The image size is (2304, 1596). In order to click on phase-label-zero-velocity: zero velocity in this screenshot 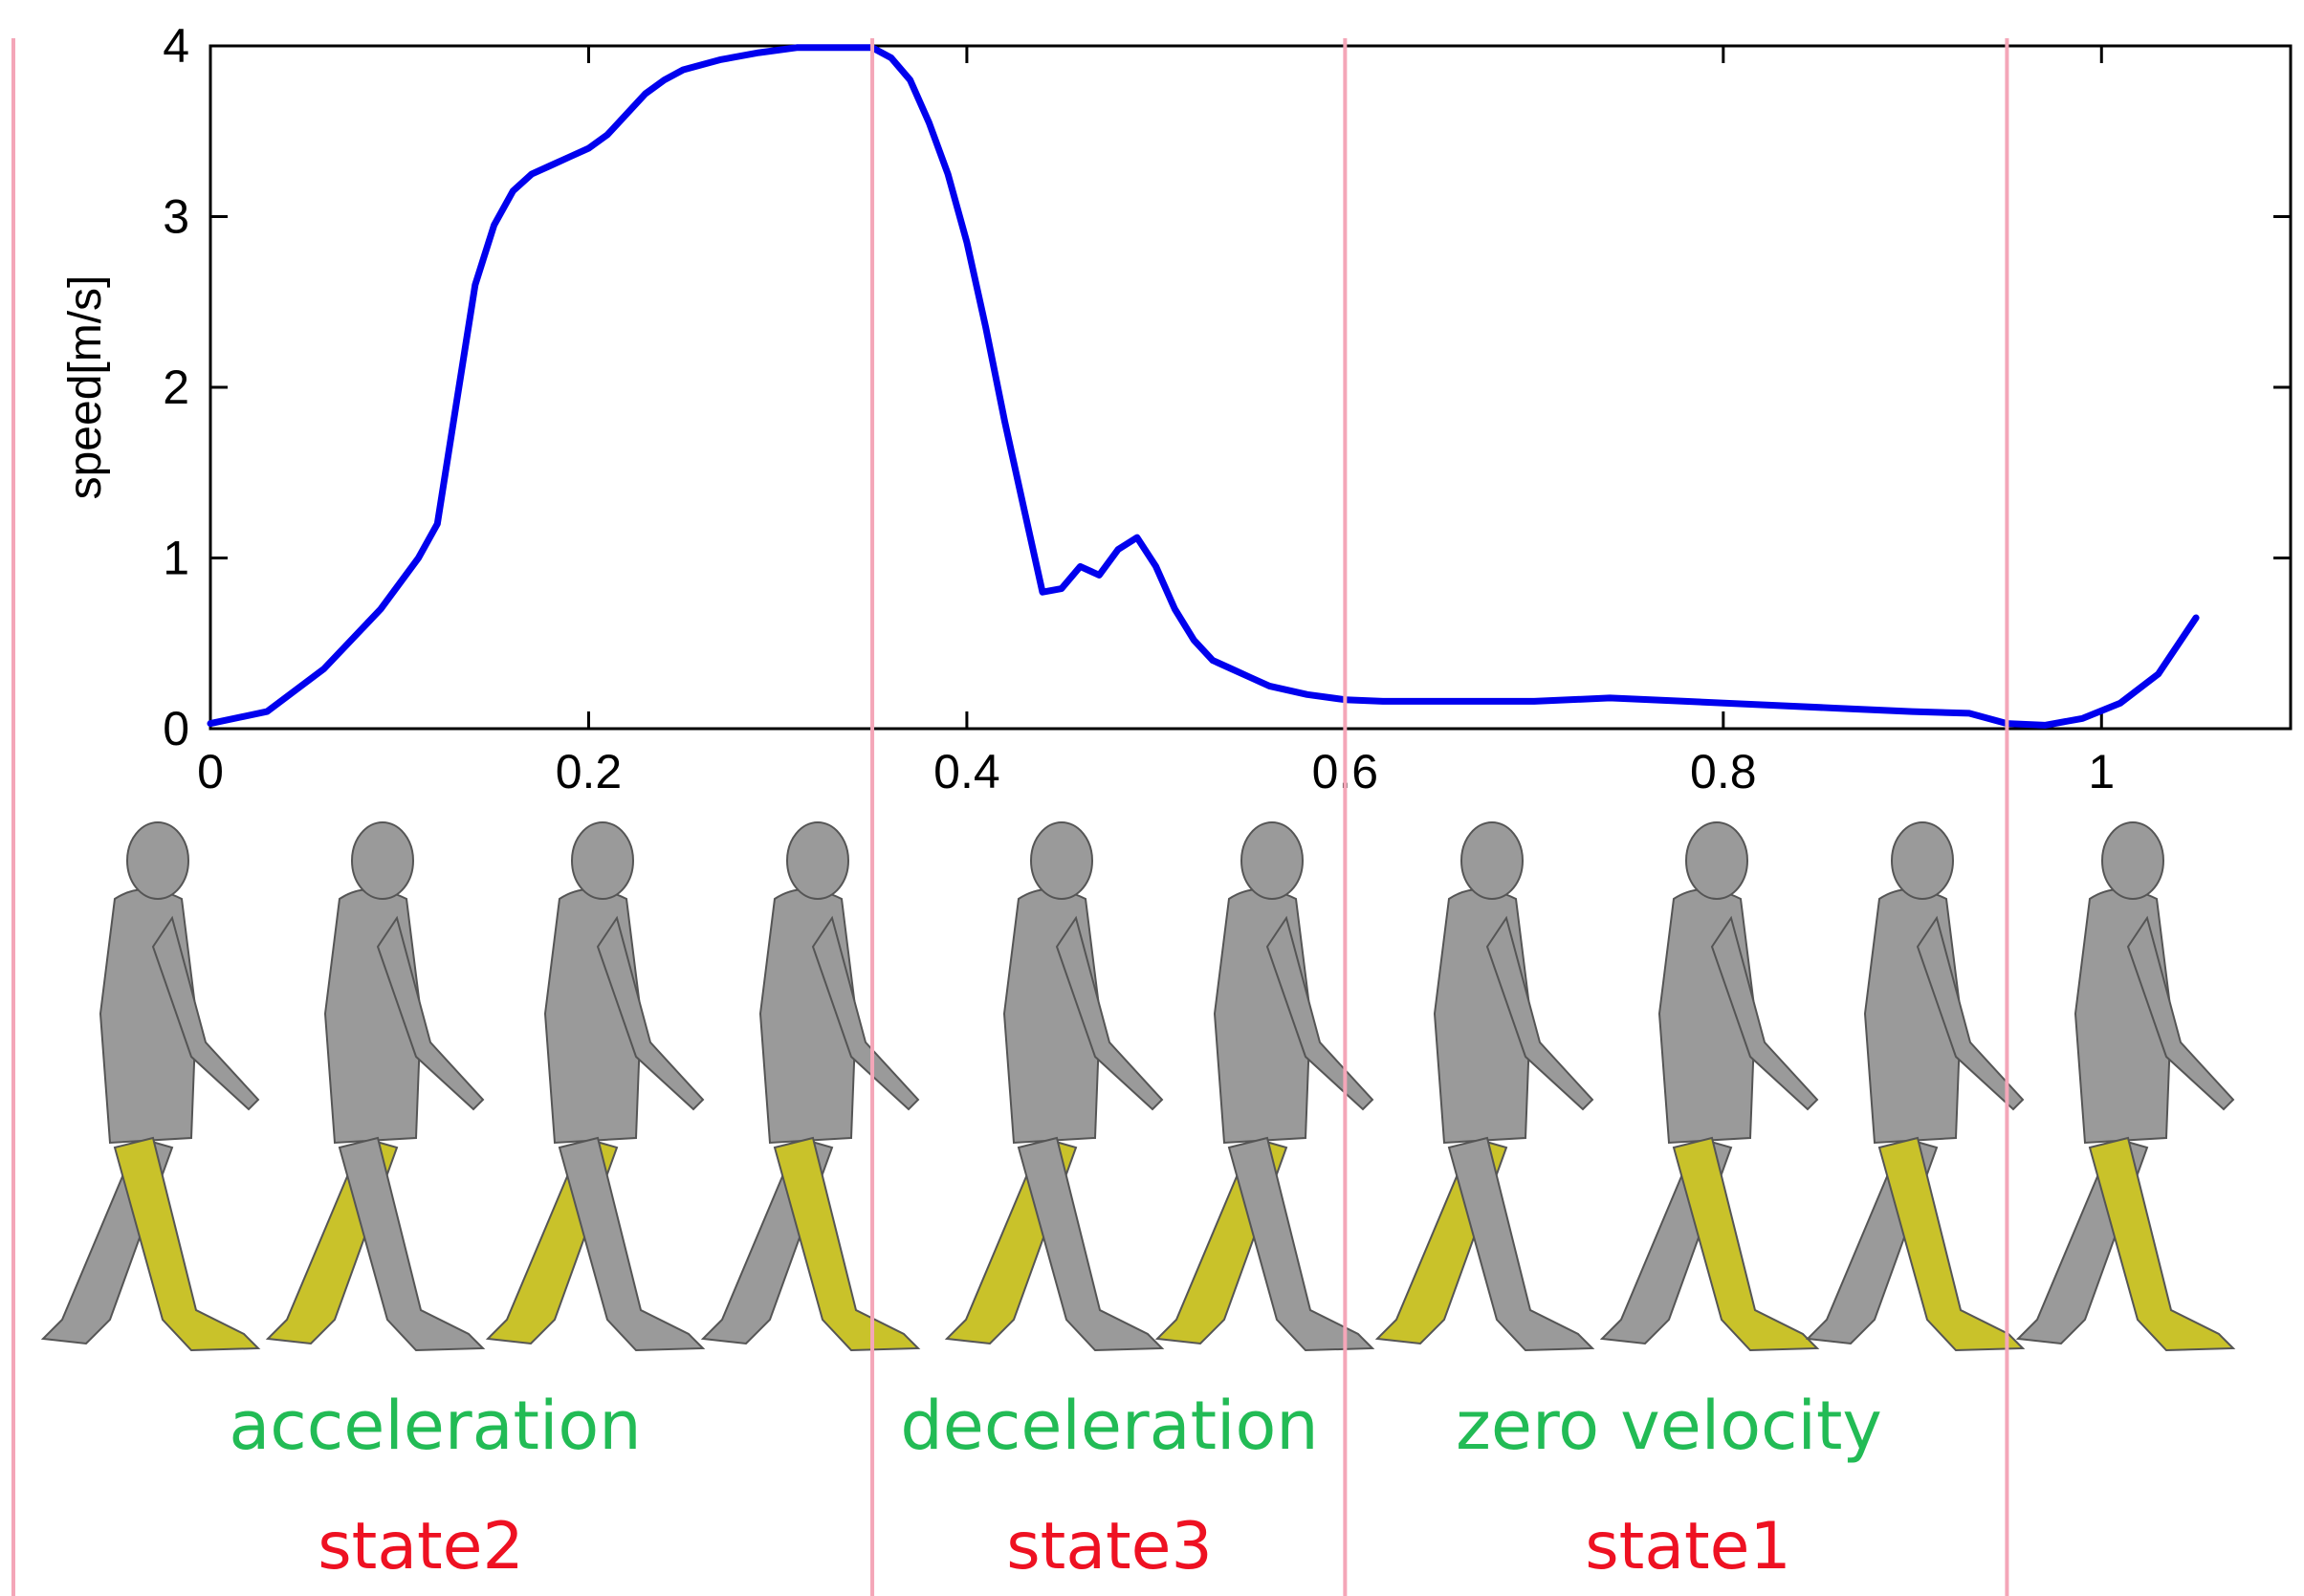, I will do `click(1669, 1426)`.